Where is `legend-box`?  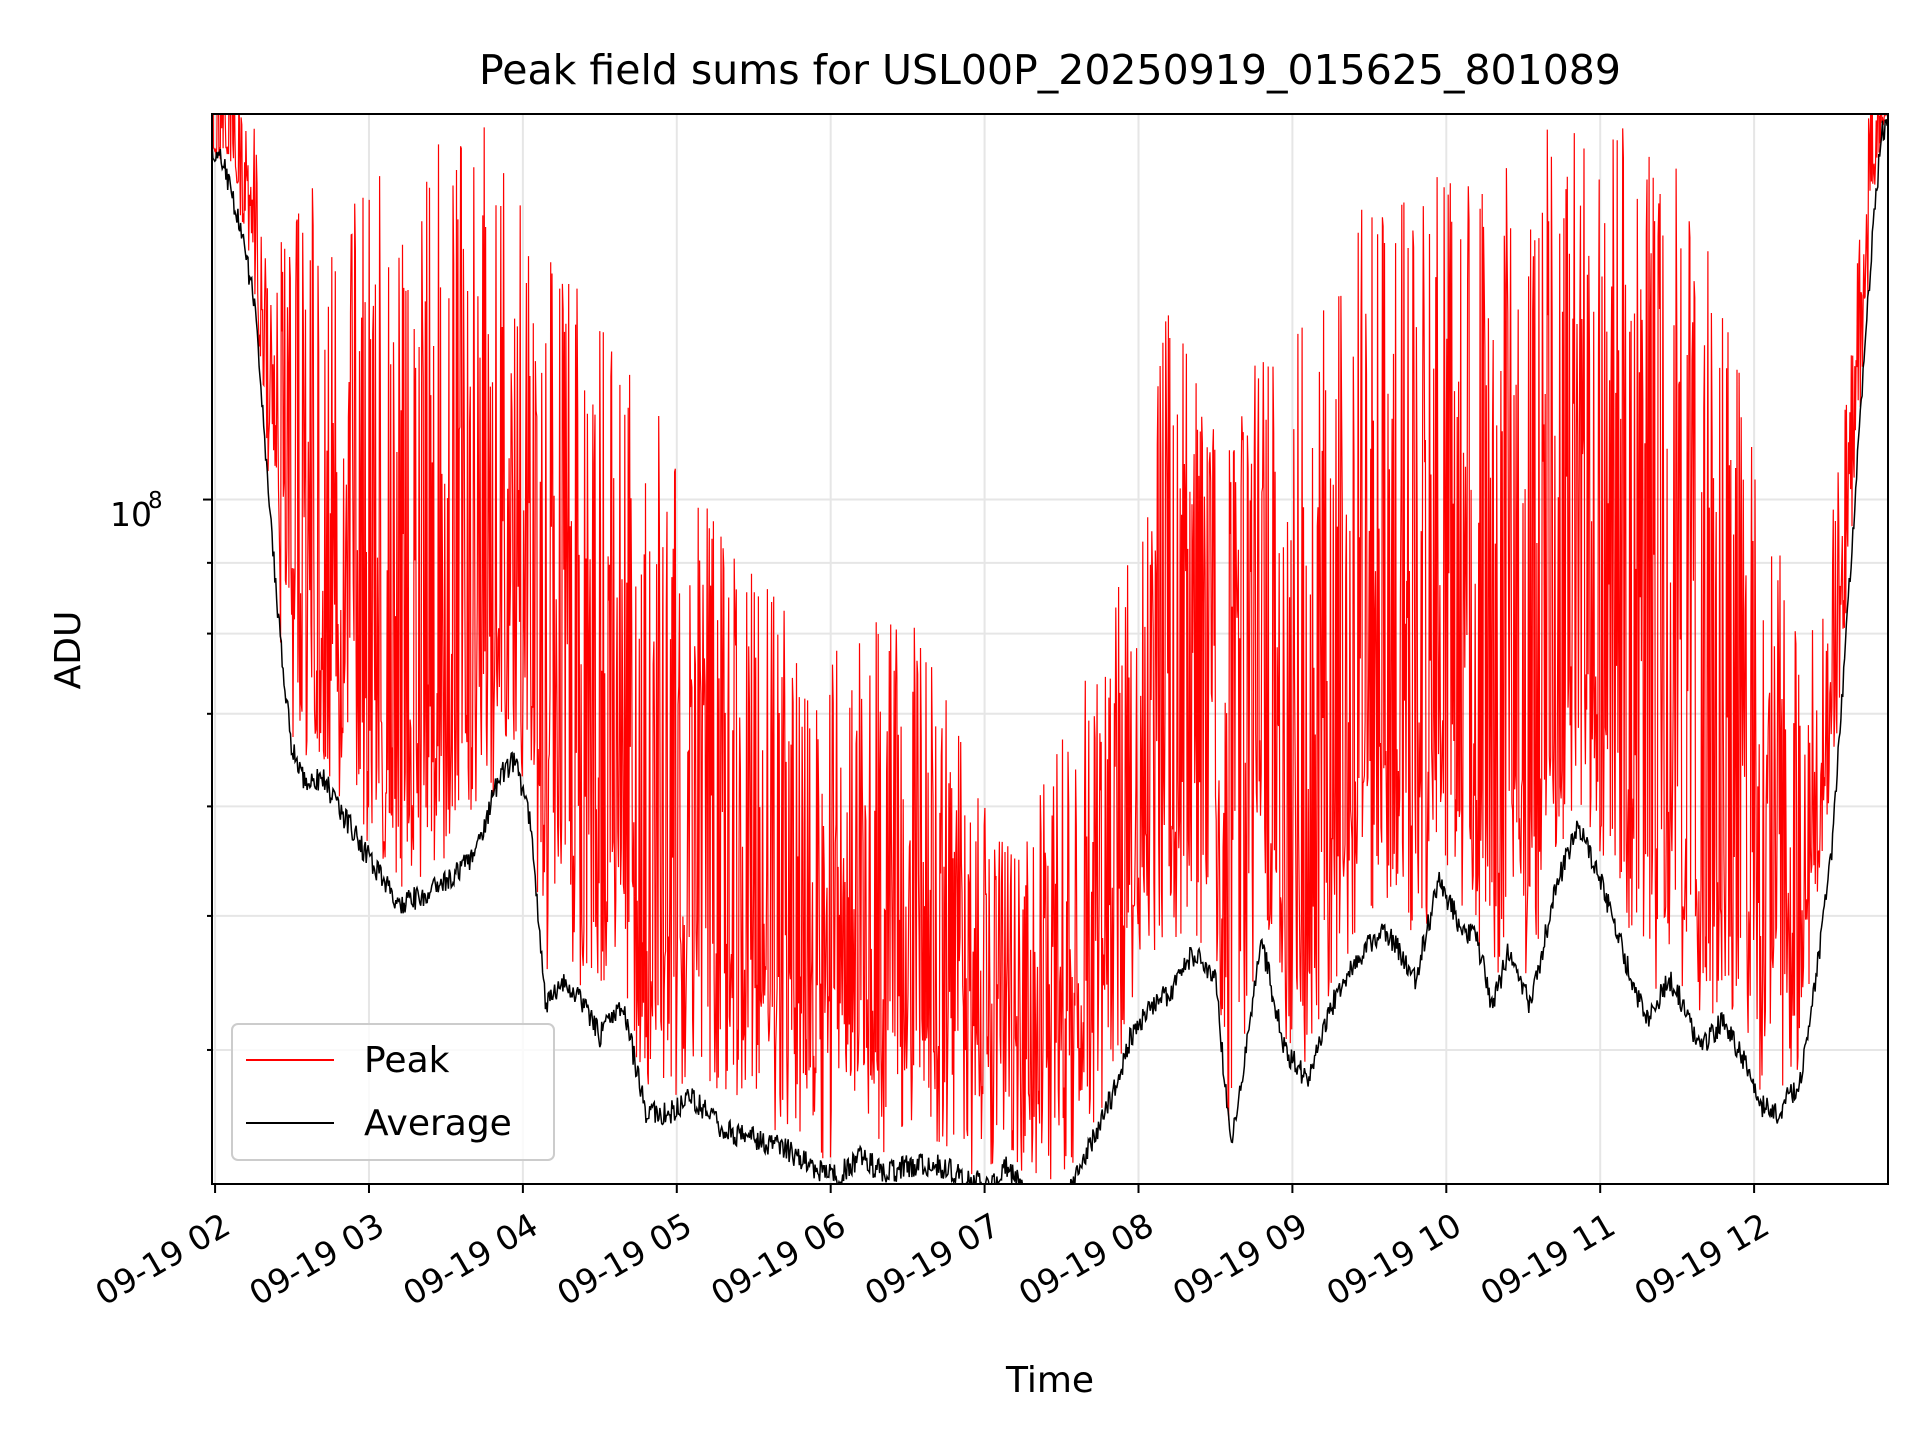 legend-box is located at coordinates (393, 1092).